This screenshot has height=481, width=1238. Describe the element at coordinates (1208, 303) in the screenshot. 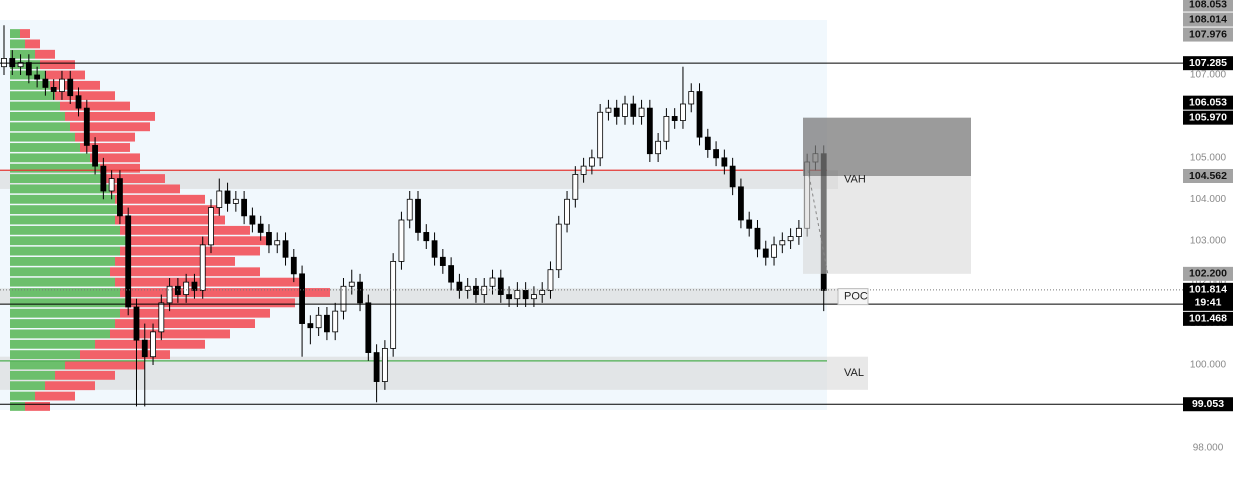

I see `countdown: 19:41` at that location.